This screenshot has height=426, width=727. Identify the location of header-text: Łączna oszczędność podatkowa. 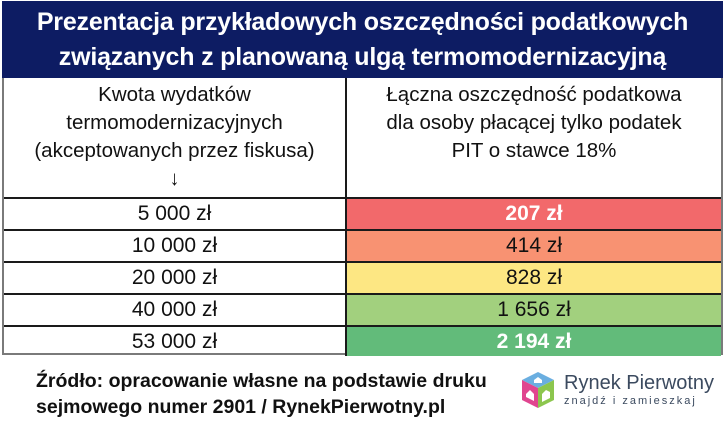
(534, 94).